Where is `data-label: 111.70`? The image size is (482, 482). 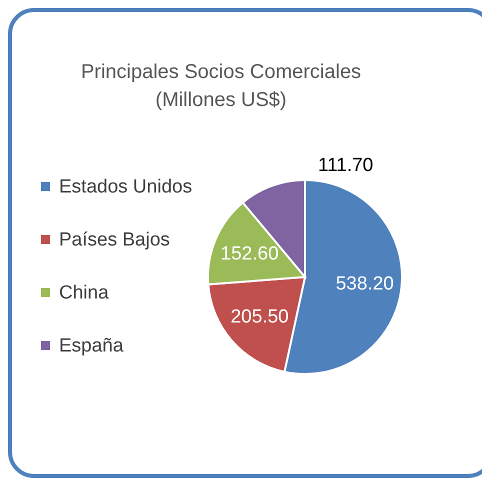 data-label: 111.70 is located at coordinates (346, 165).